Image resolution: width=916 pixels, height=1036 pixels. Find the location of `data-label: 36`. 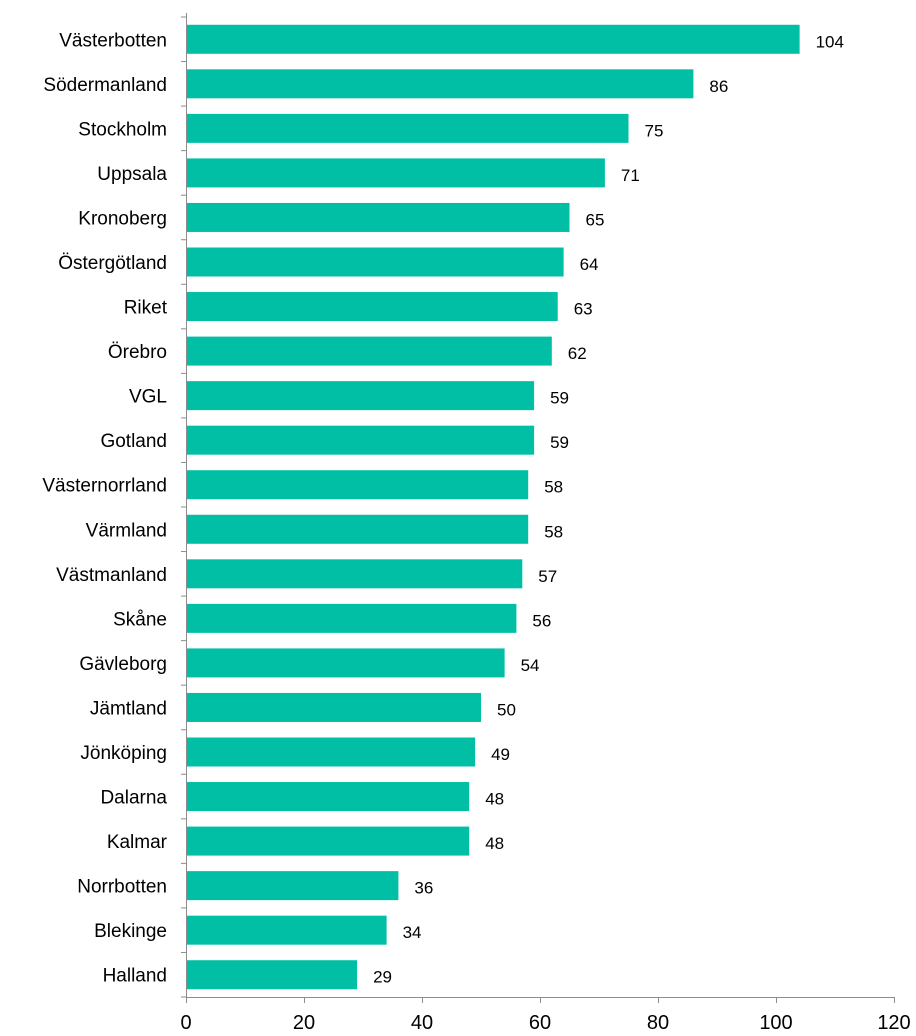

data-label: 36 is located at coordinates (423, 888).